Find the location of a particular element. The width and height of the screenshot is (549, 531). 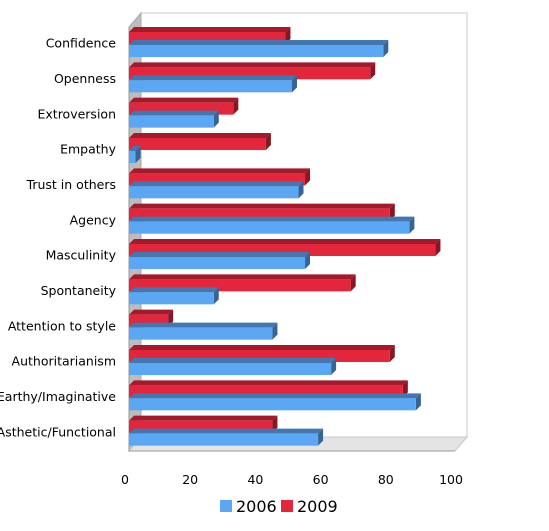

legend-label-2009: 2009 is located at coordinates (317, 506).